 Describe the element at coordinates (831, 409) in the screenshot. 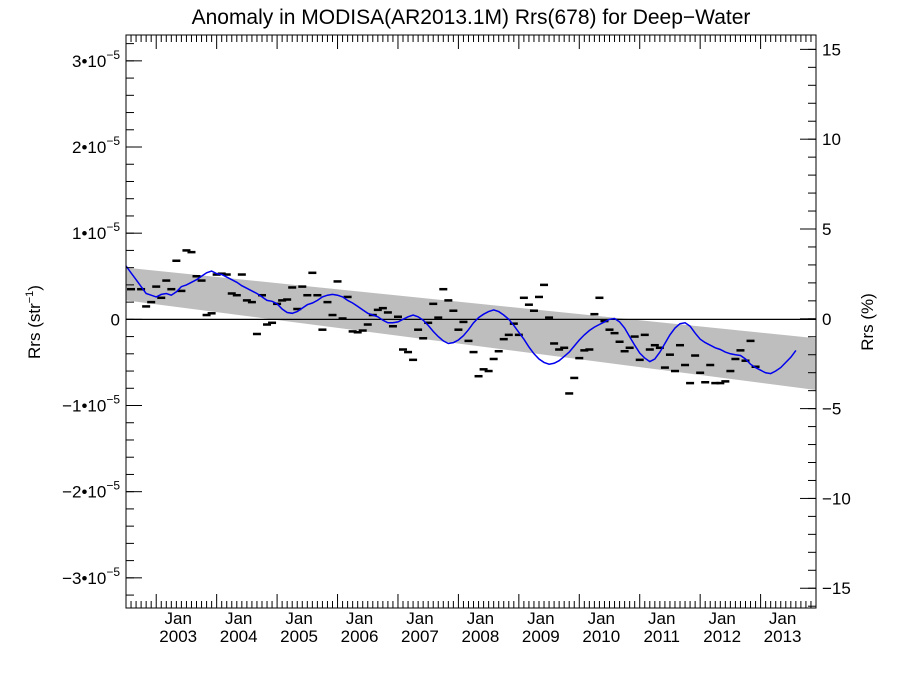

I see `y2-tick-label: −5` at that location.